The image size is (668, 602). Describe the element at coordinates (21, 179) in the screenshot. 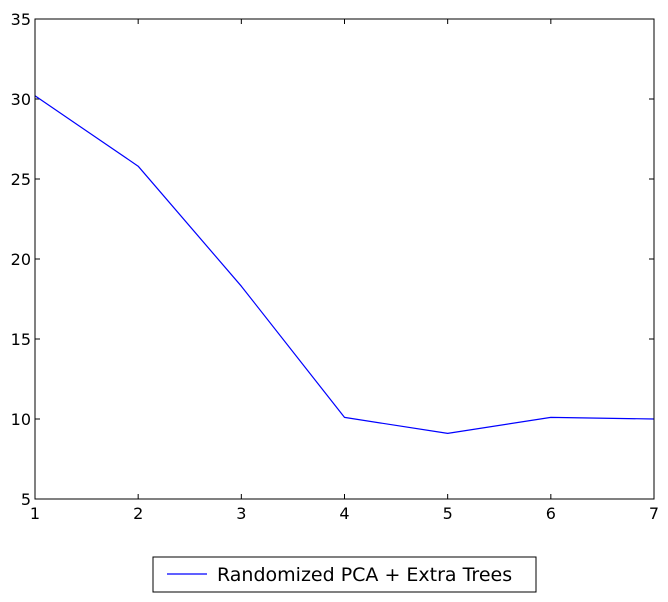

I see `y-tick-label: 25` at that location.